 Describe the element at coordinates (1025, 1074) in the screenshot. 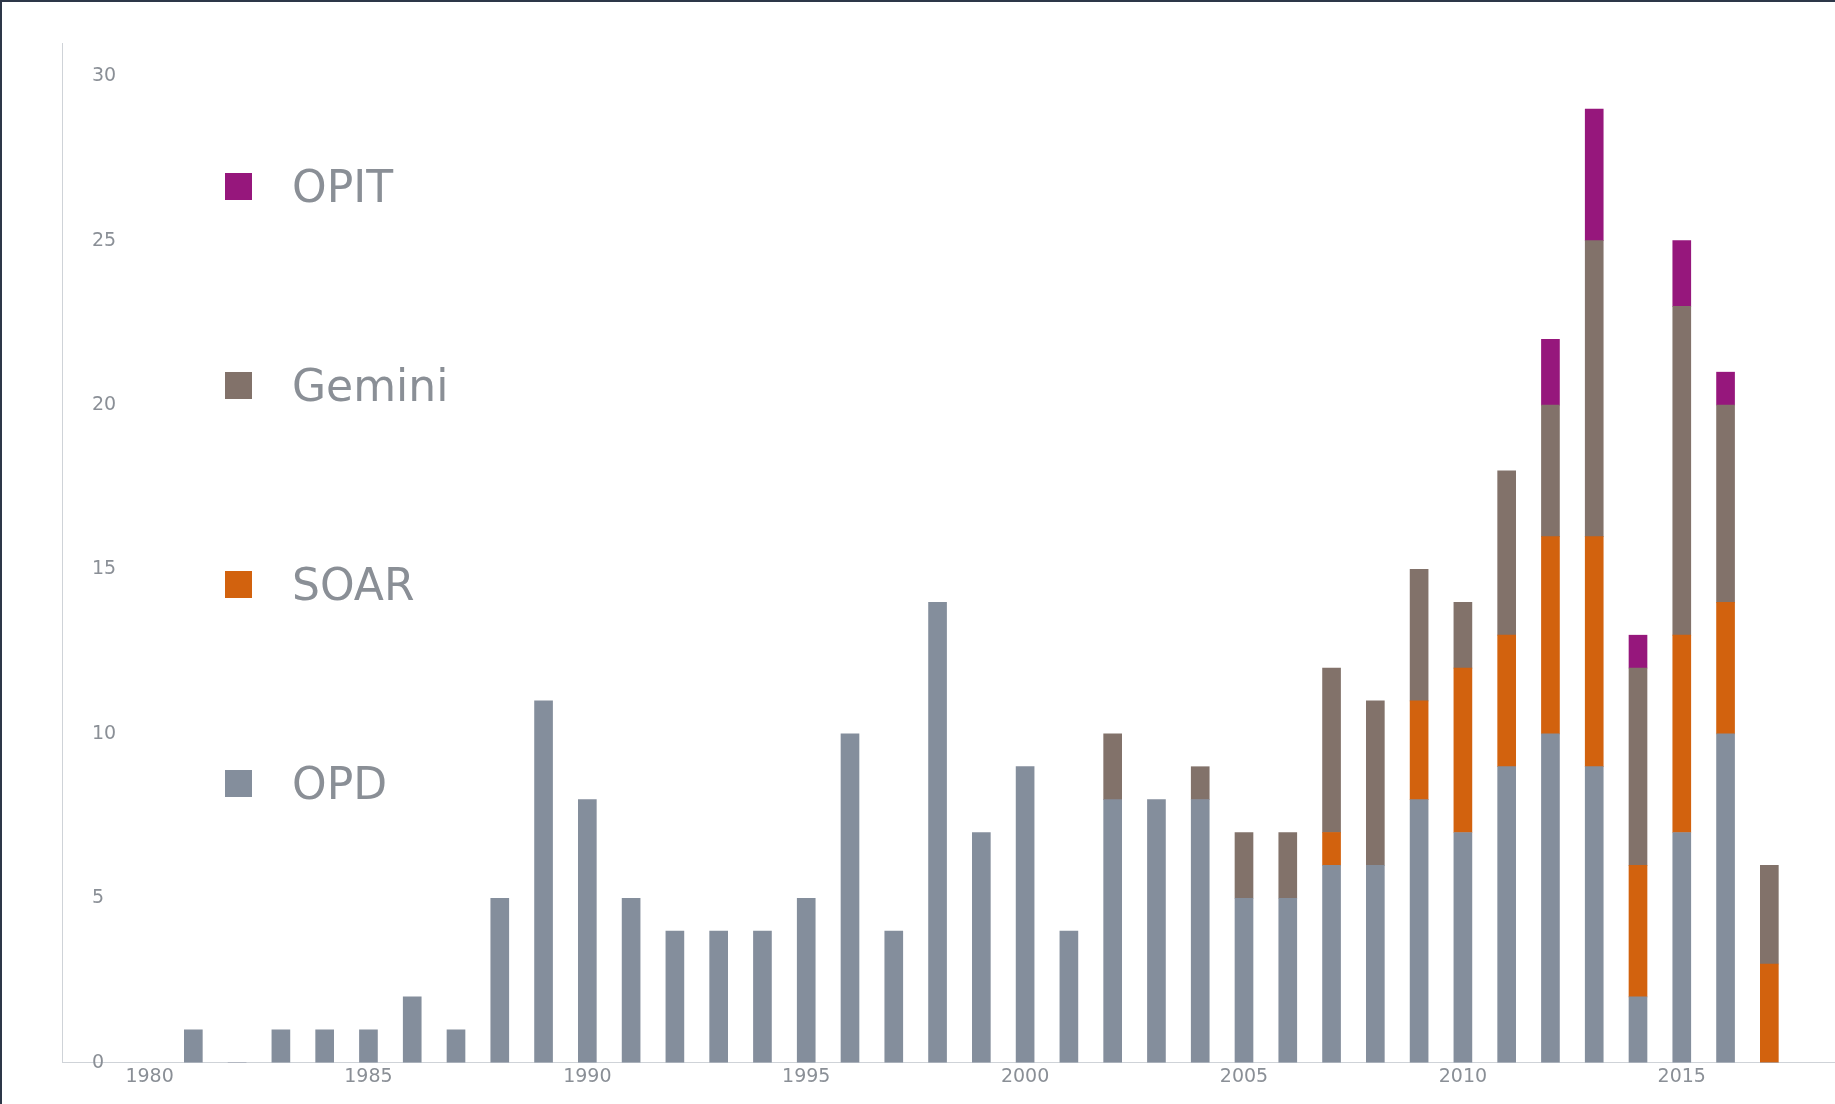

I see `x-tick-label: 2000` at that location.